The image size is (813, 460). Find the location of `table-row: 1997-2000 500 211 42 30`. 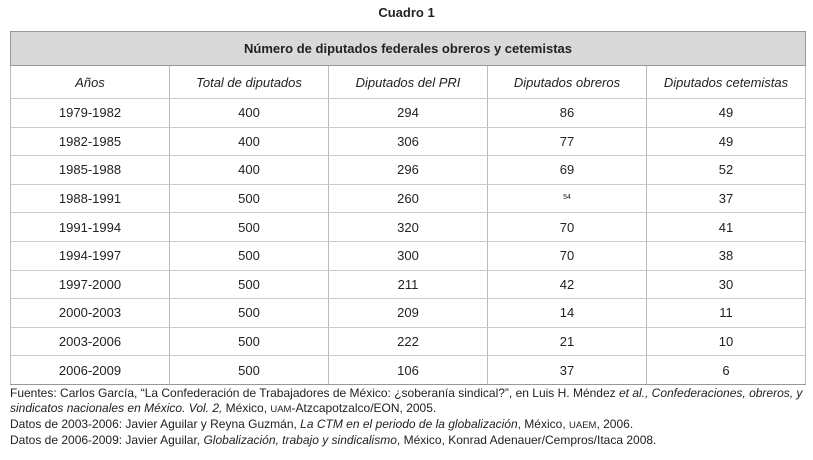

table-row: 1997-2000 500 211 42 30 is located at coordinates (408, 285).